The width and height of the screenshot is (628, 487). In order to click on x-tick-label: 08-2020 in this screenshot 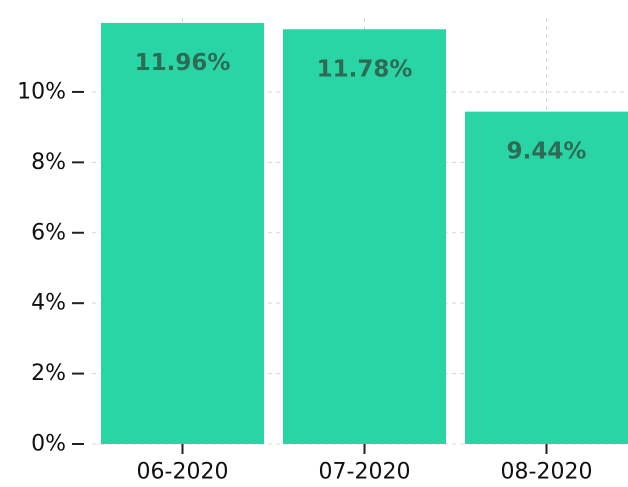, I will do `click(547, 472)`.